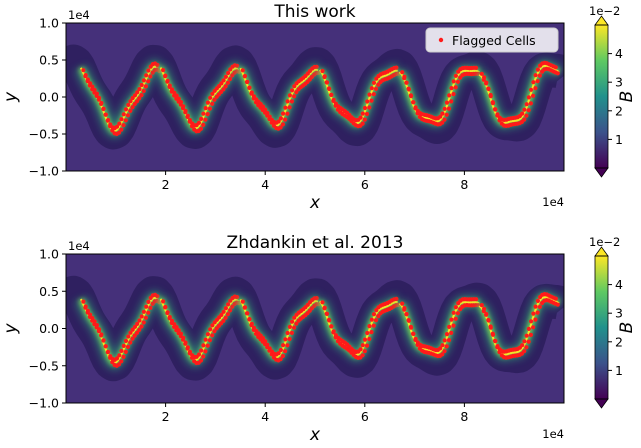 The height and width of the screenshot is (448, 641). What do you see at coordinates (315, 435) in the screenshot?
I see `x-axis-label: x` at bounding box center [315, 435].